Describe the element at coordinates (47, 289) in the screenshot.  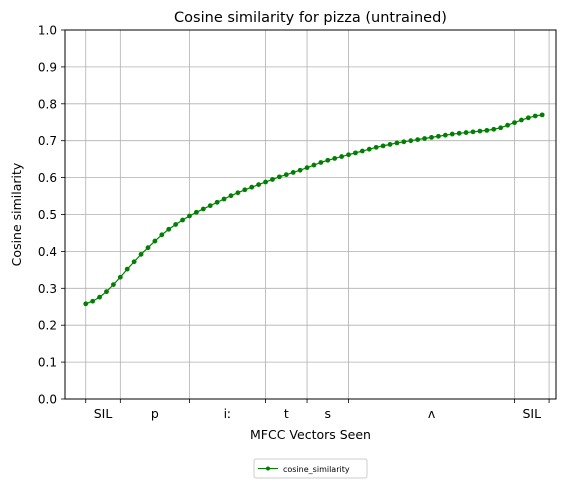
I see `y-tick-label: 0.3` at that location.